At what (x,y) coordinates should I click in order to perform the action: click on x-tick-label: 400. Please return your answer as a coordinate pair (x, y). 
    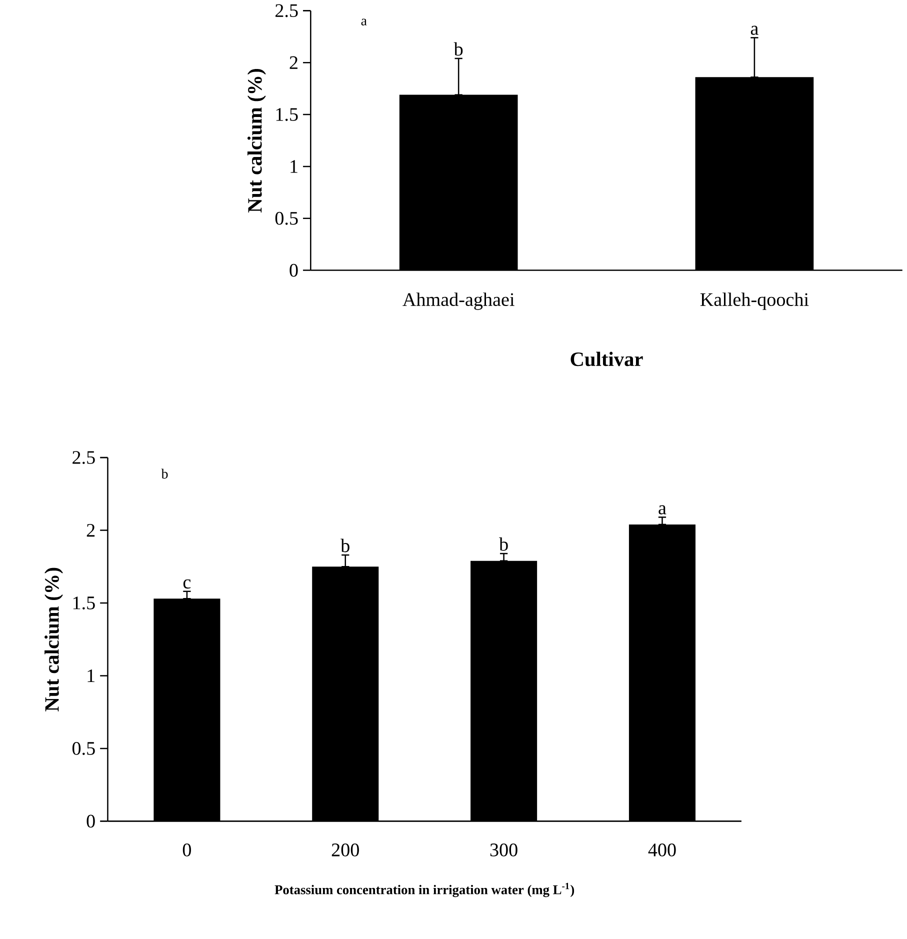
    Looking at the image, I should click on (662, 849).